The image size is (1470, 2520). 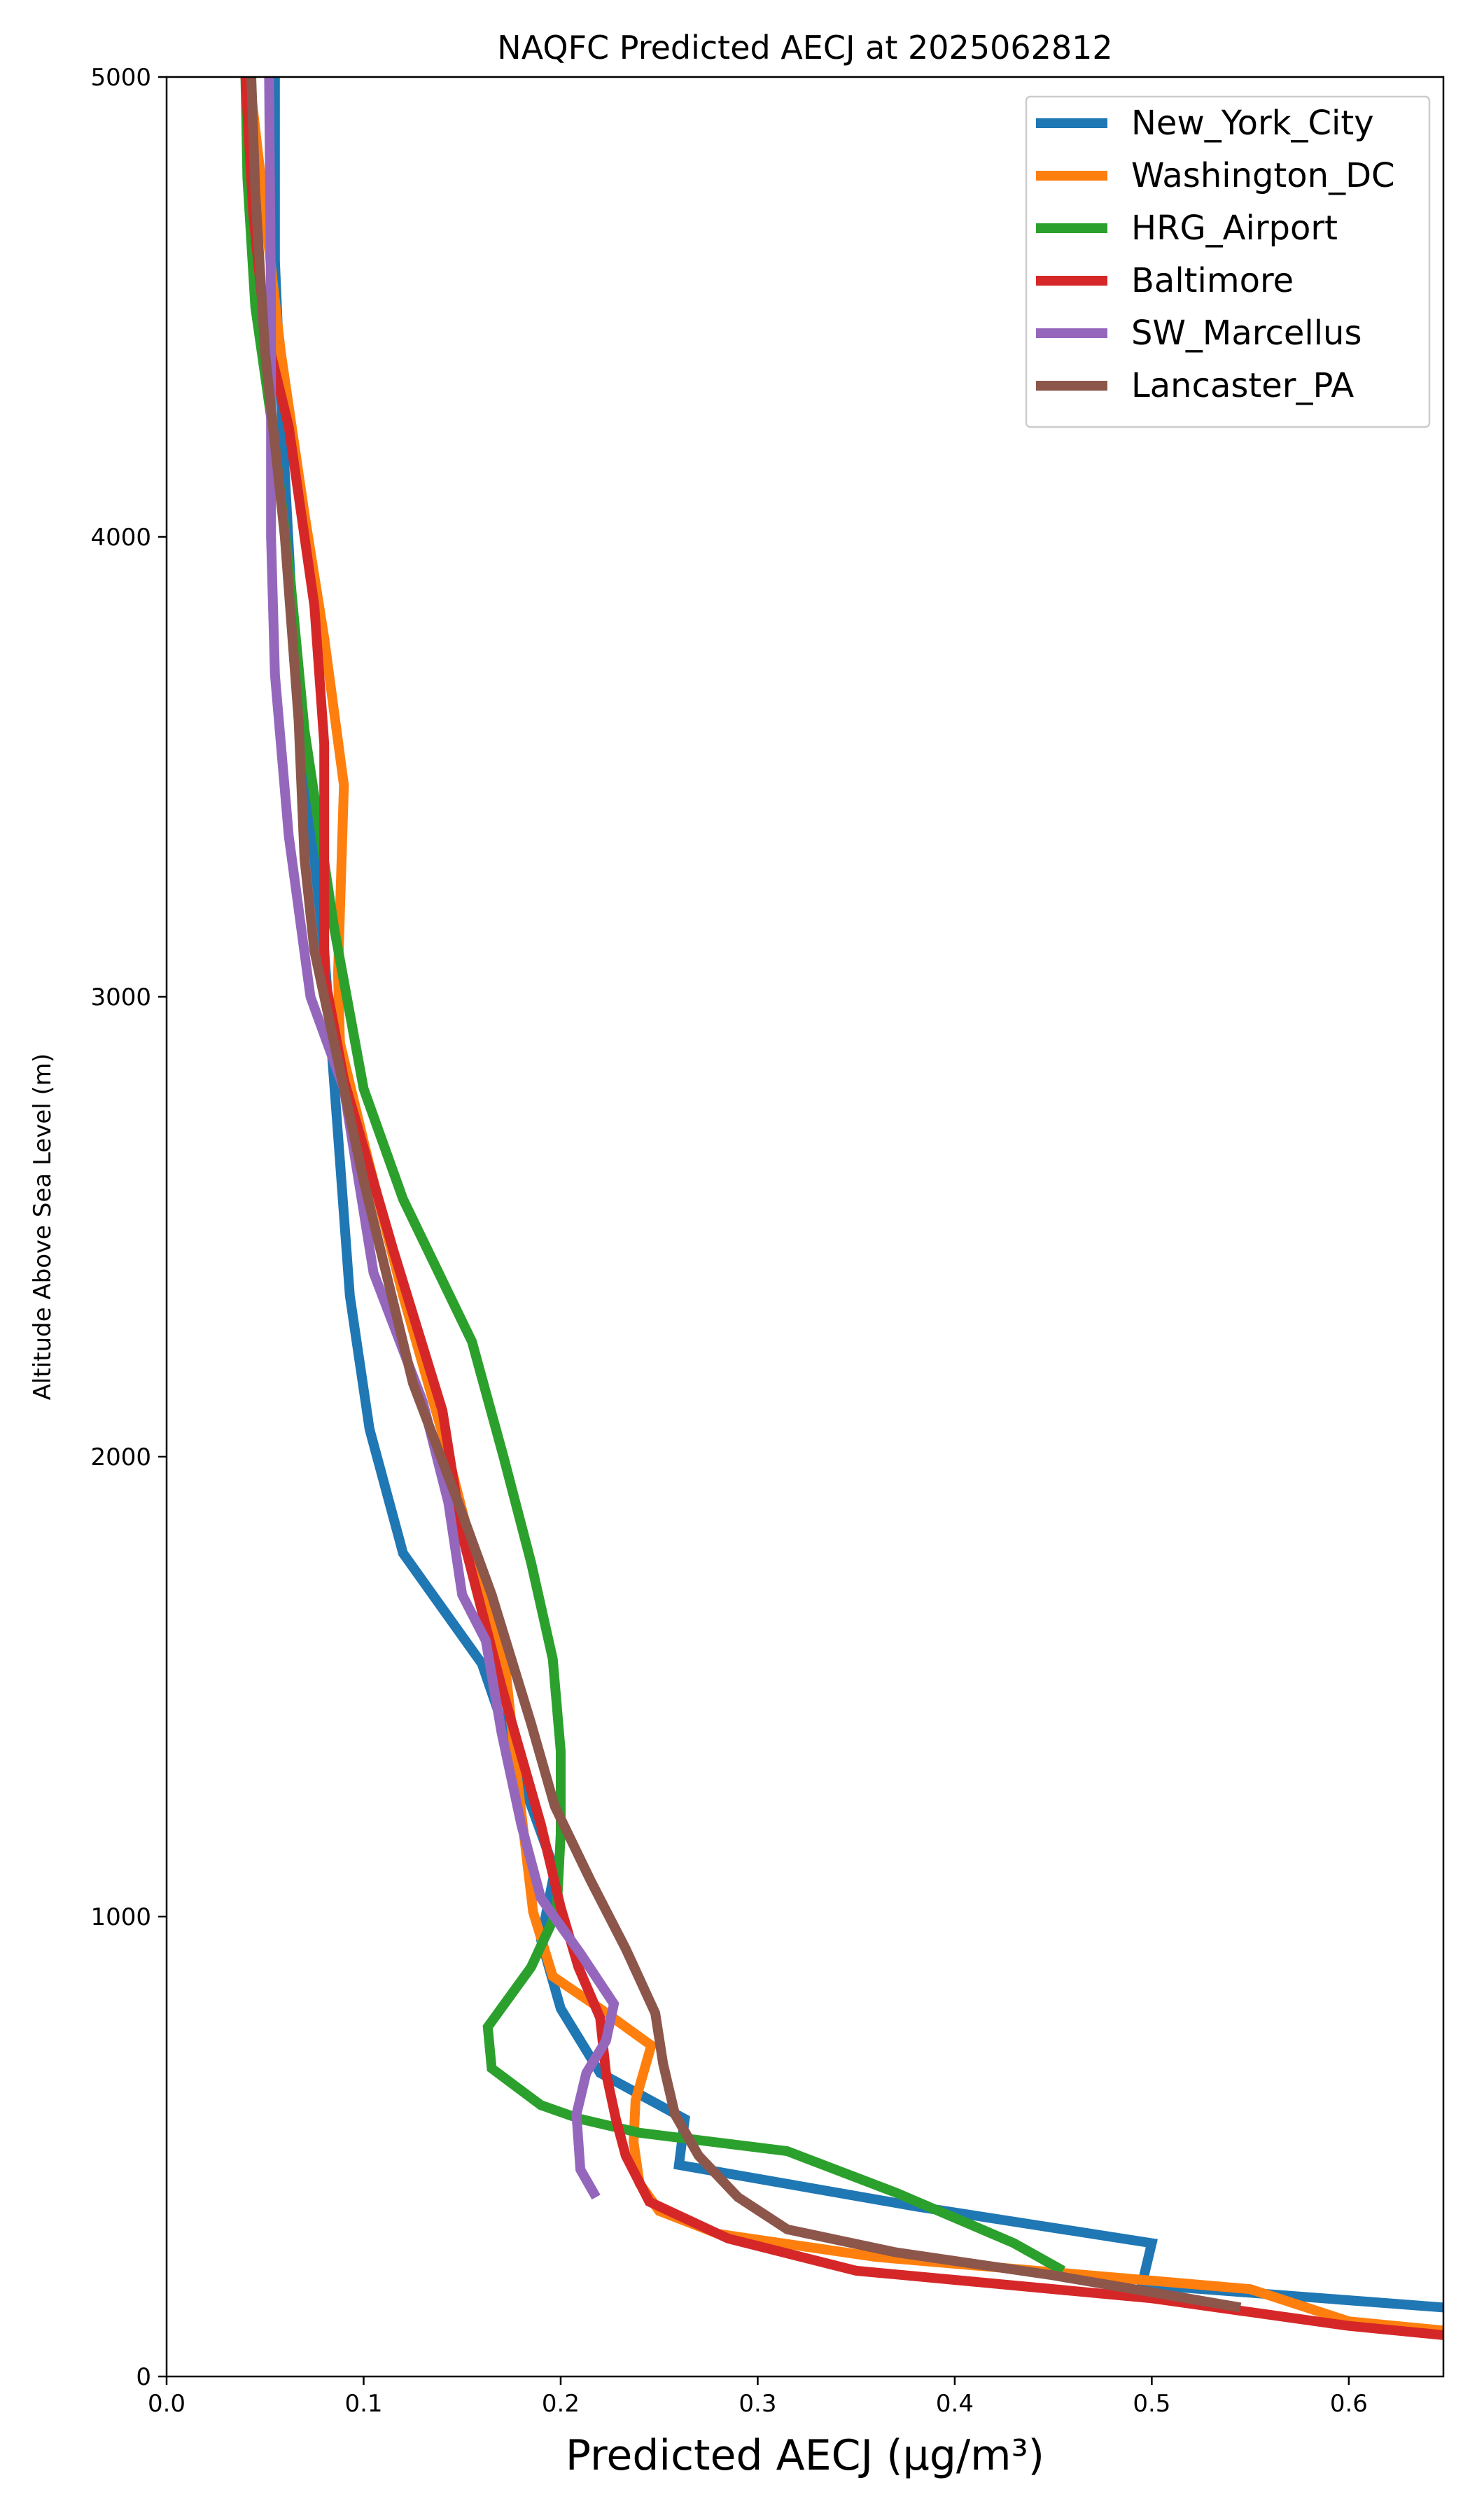 I want to click on y-tick-label: 0, so click(x=143, y=2377).